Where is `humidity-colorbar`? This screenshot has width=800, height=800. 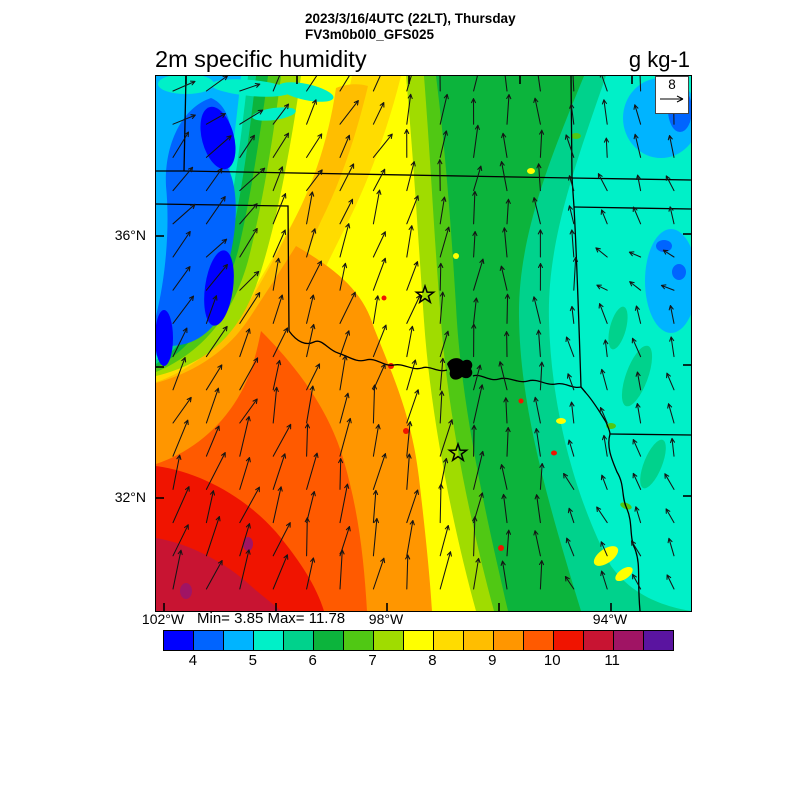 humidity-colorbar is located at coordinates (418, 640).